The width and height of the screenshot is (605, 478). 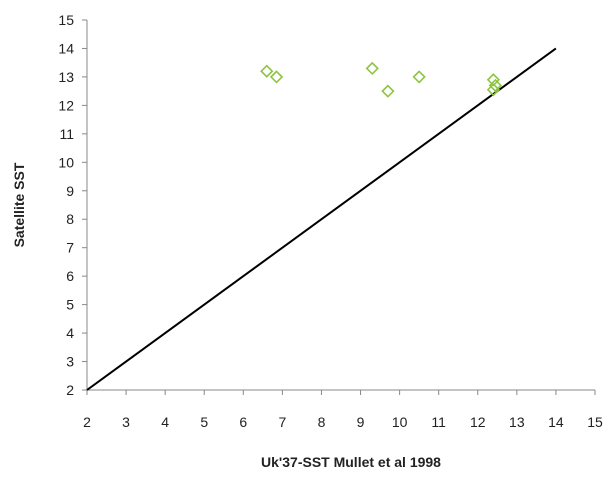 I want to click on x-tick-label: 10, so click(x=400, y=422).